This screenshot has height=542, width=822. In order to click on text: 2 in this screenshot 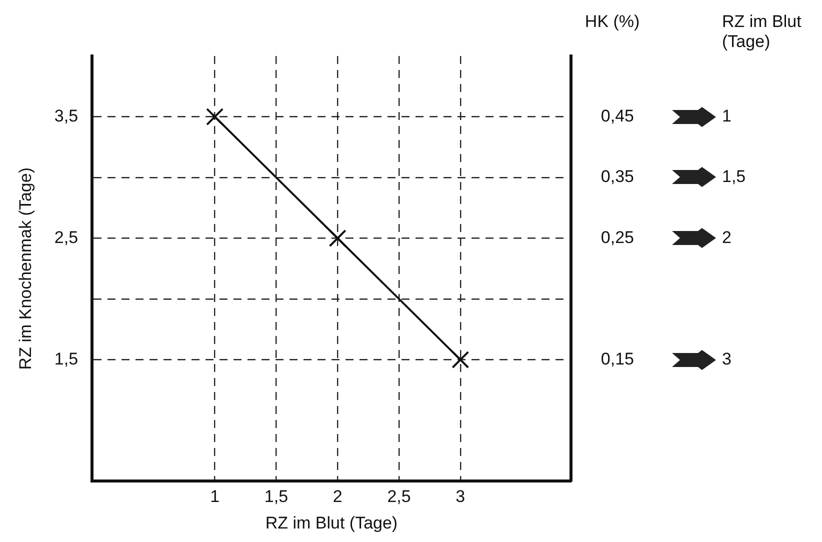, I will do `click(727, 237)`.